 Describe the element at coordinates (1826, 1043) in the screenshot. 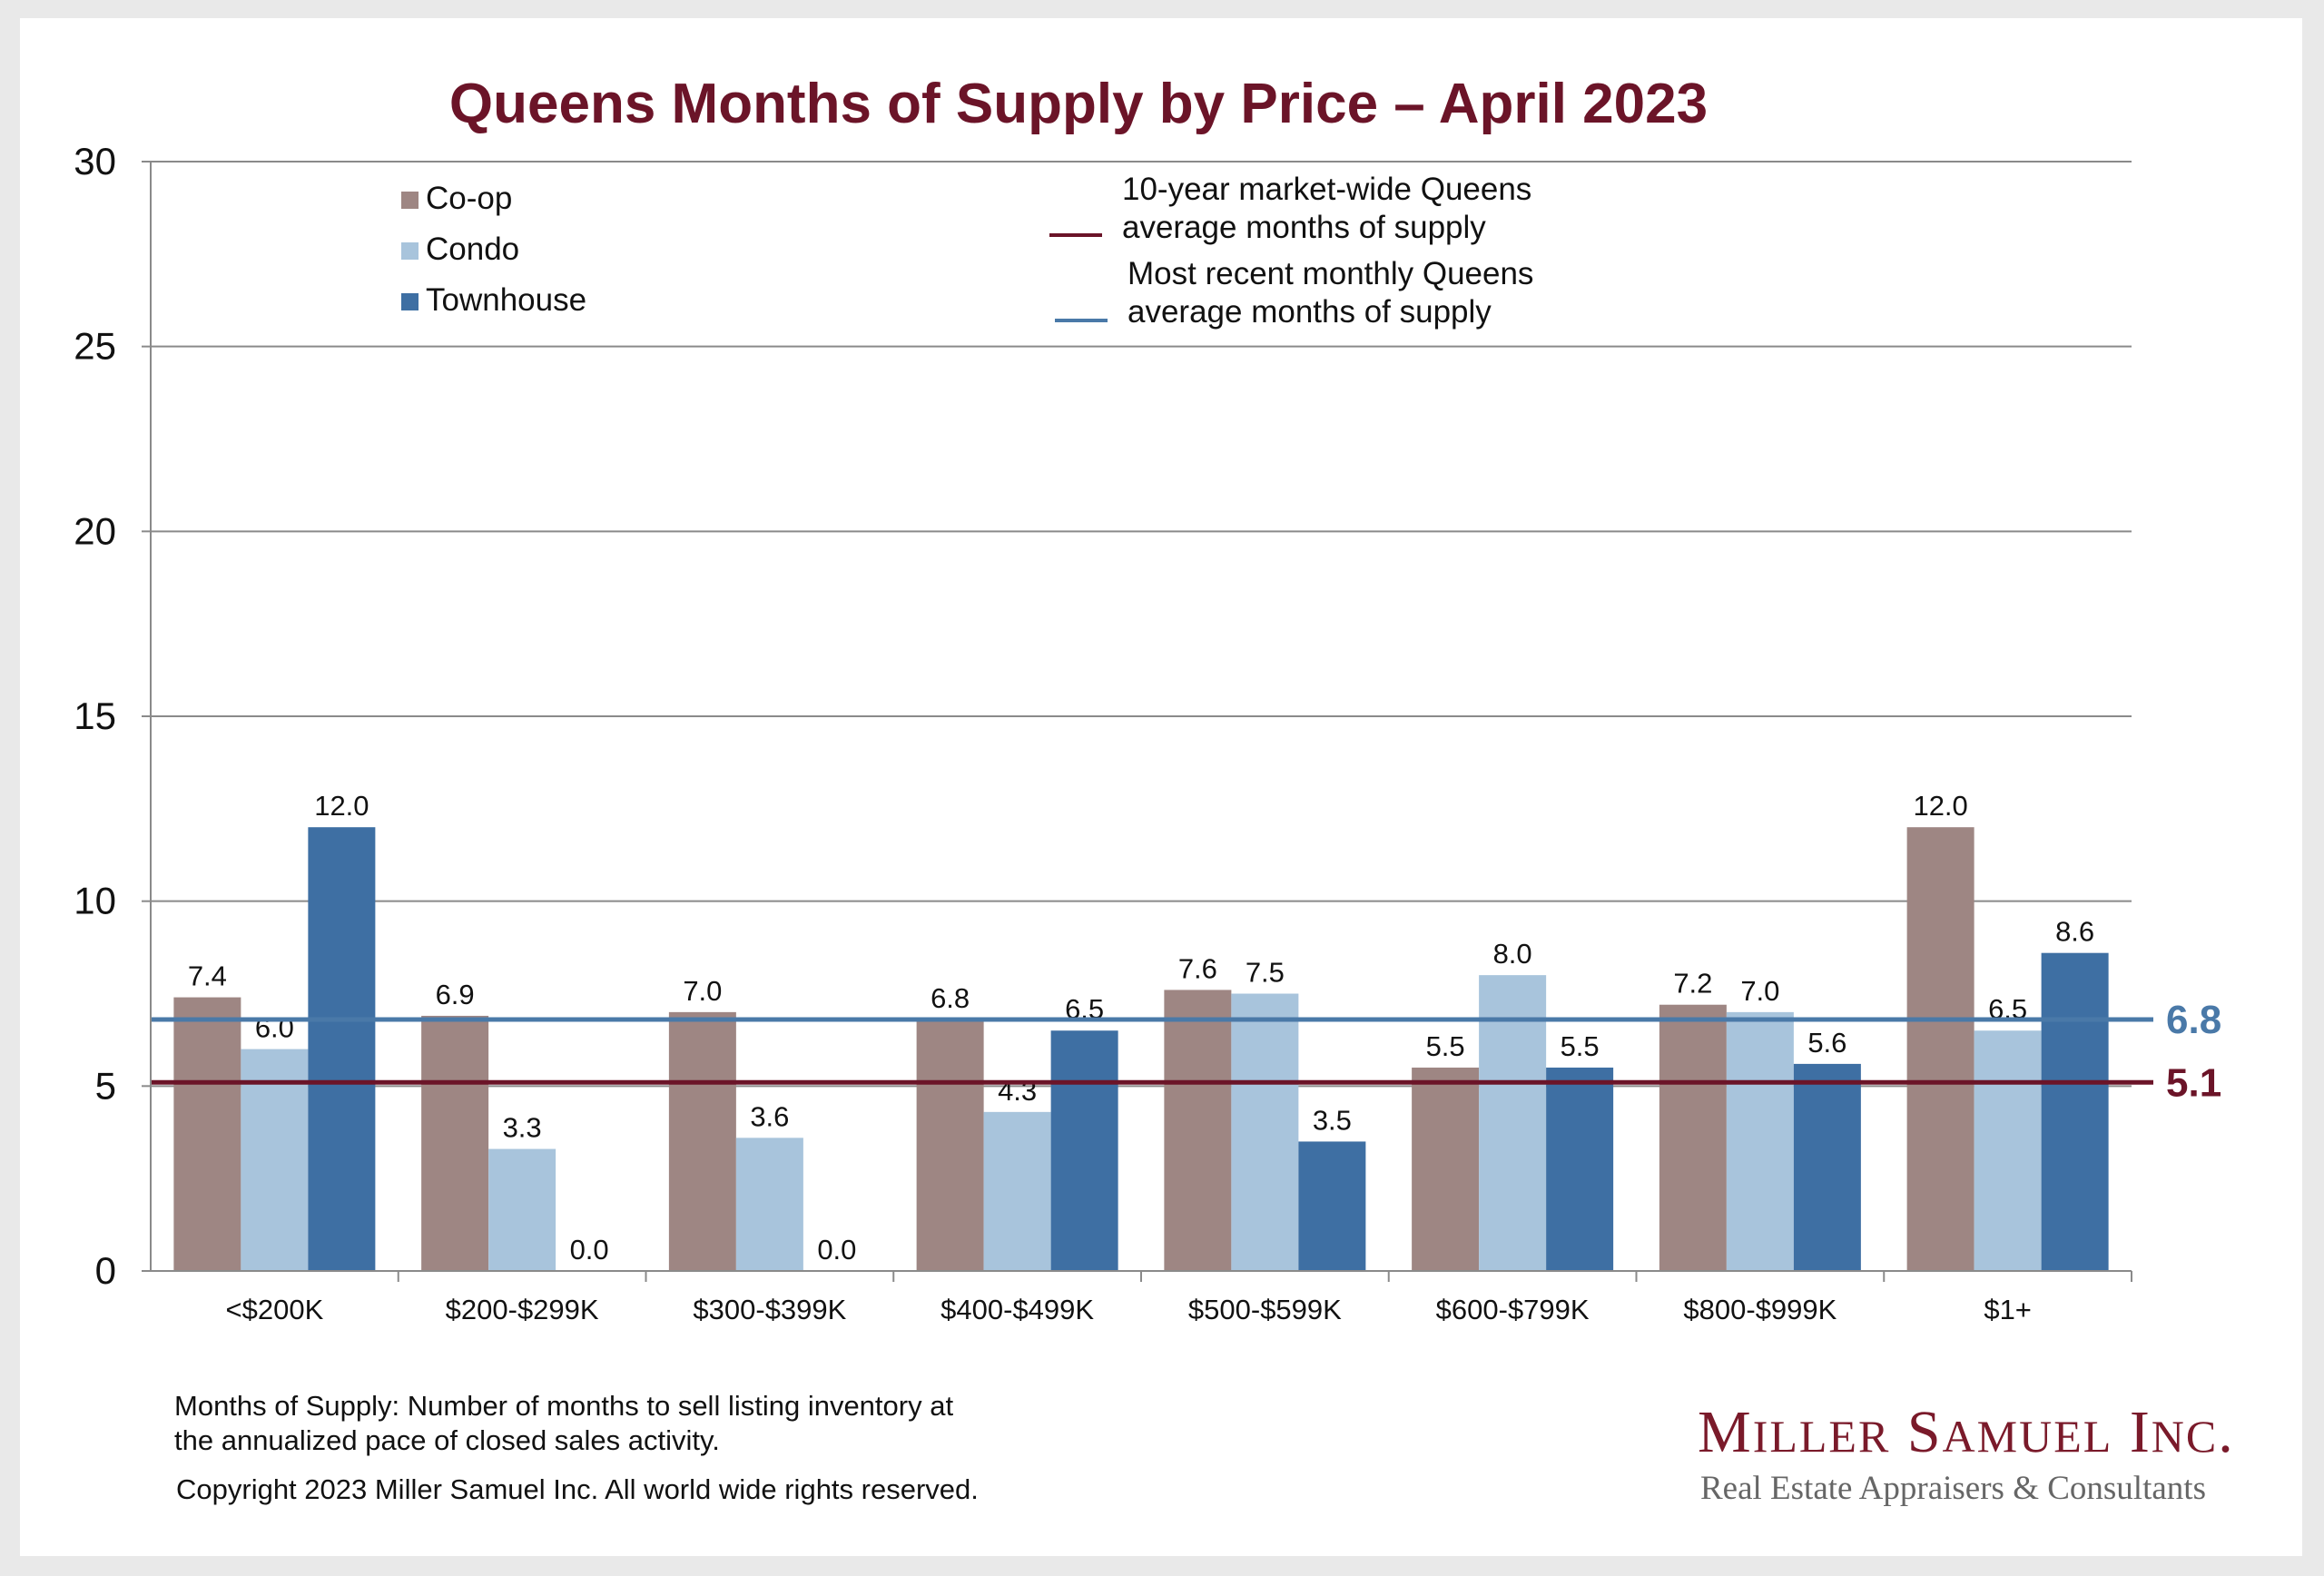

I see `data-label: 5.6` at that location.